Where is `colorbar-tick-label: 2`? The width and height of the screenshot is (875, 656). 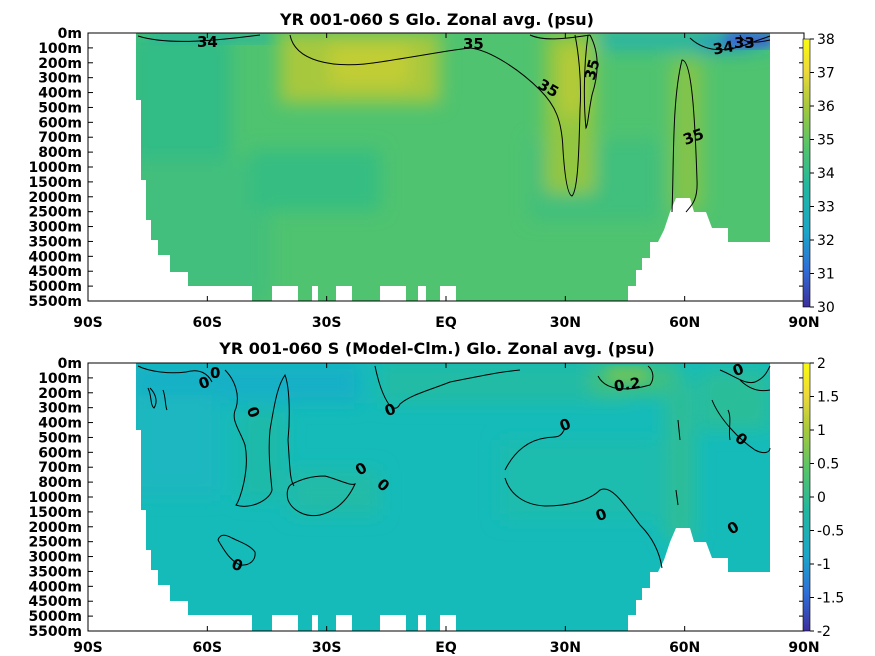
colorbar-tick-label: 2 is located at coordinates (821, 364).